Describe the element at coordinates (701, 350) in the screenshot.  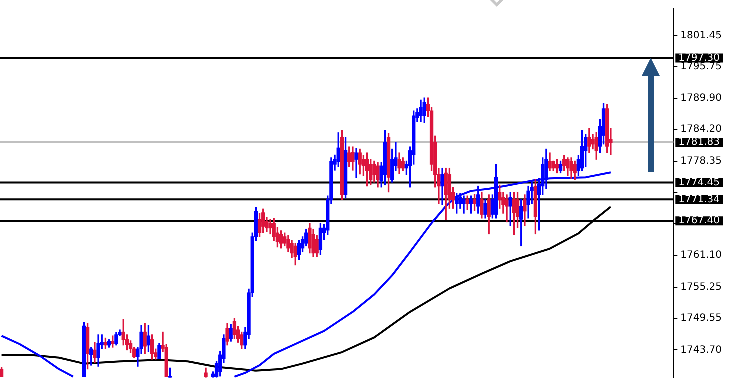
I see `y-tick-label: 1743.70` at that location.